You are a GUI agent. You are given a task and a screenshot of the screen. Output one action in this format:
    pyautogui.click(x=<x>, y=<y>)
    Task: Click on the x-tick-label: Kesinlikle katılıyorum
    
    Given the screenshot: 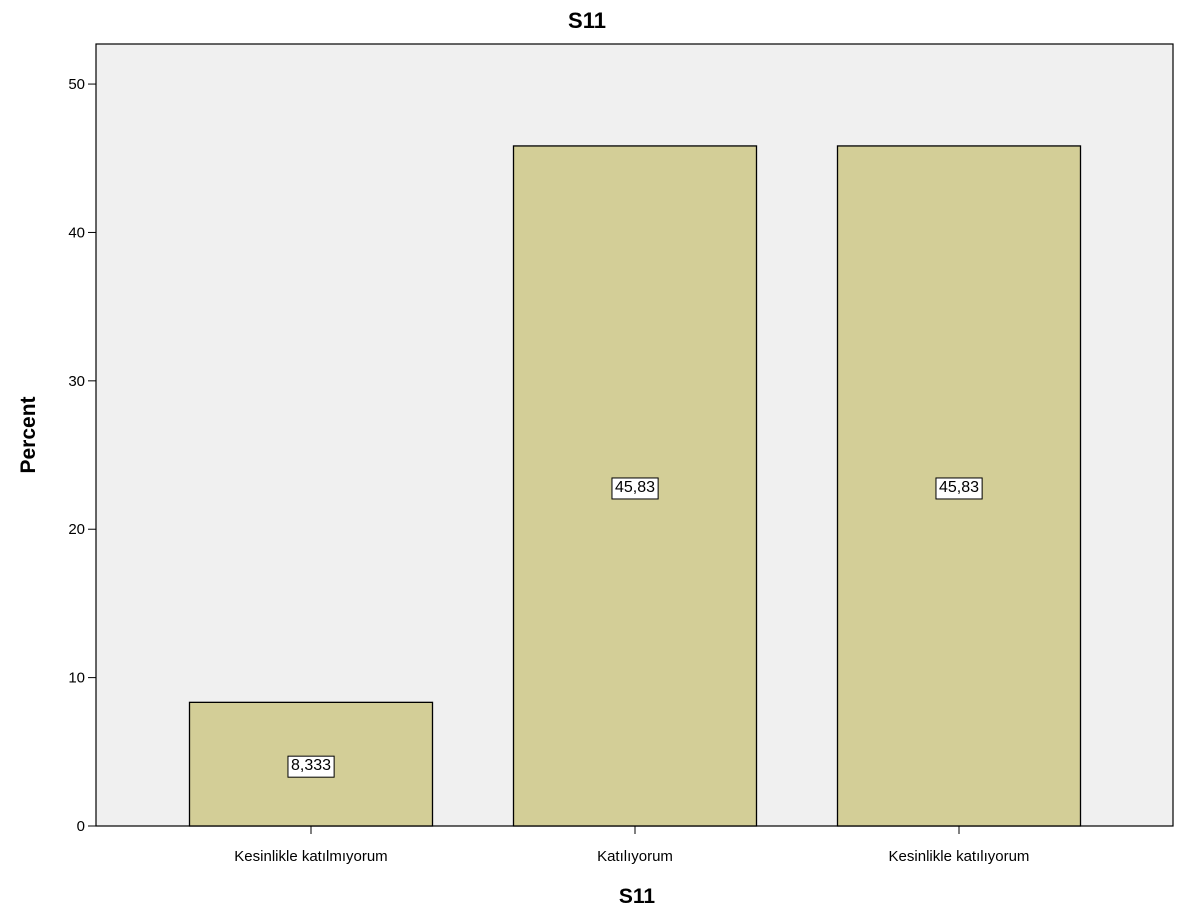 What is the action you would take?
    pyautogui.click(x=959, y=856)
    